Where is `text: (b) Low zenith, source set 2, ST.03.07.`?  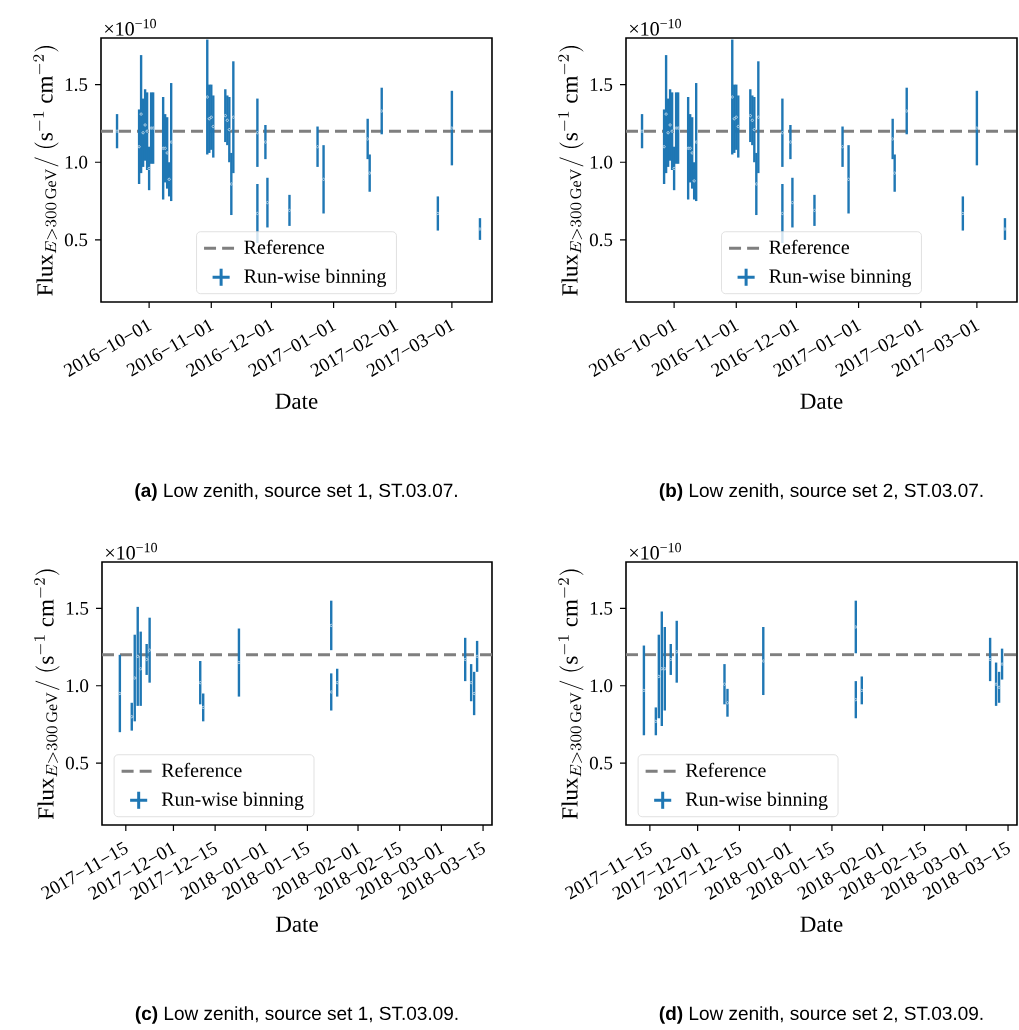 text: (b) Low zenith, source set 2, ST.03.07. is located at coordinates (821, 492).